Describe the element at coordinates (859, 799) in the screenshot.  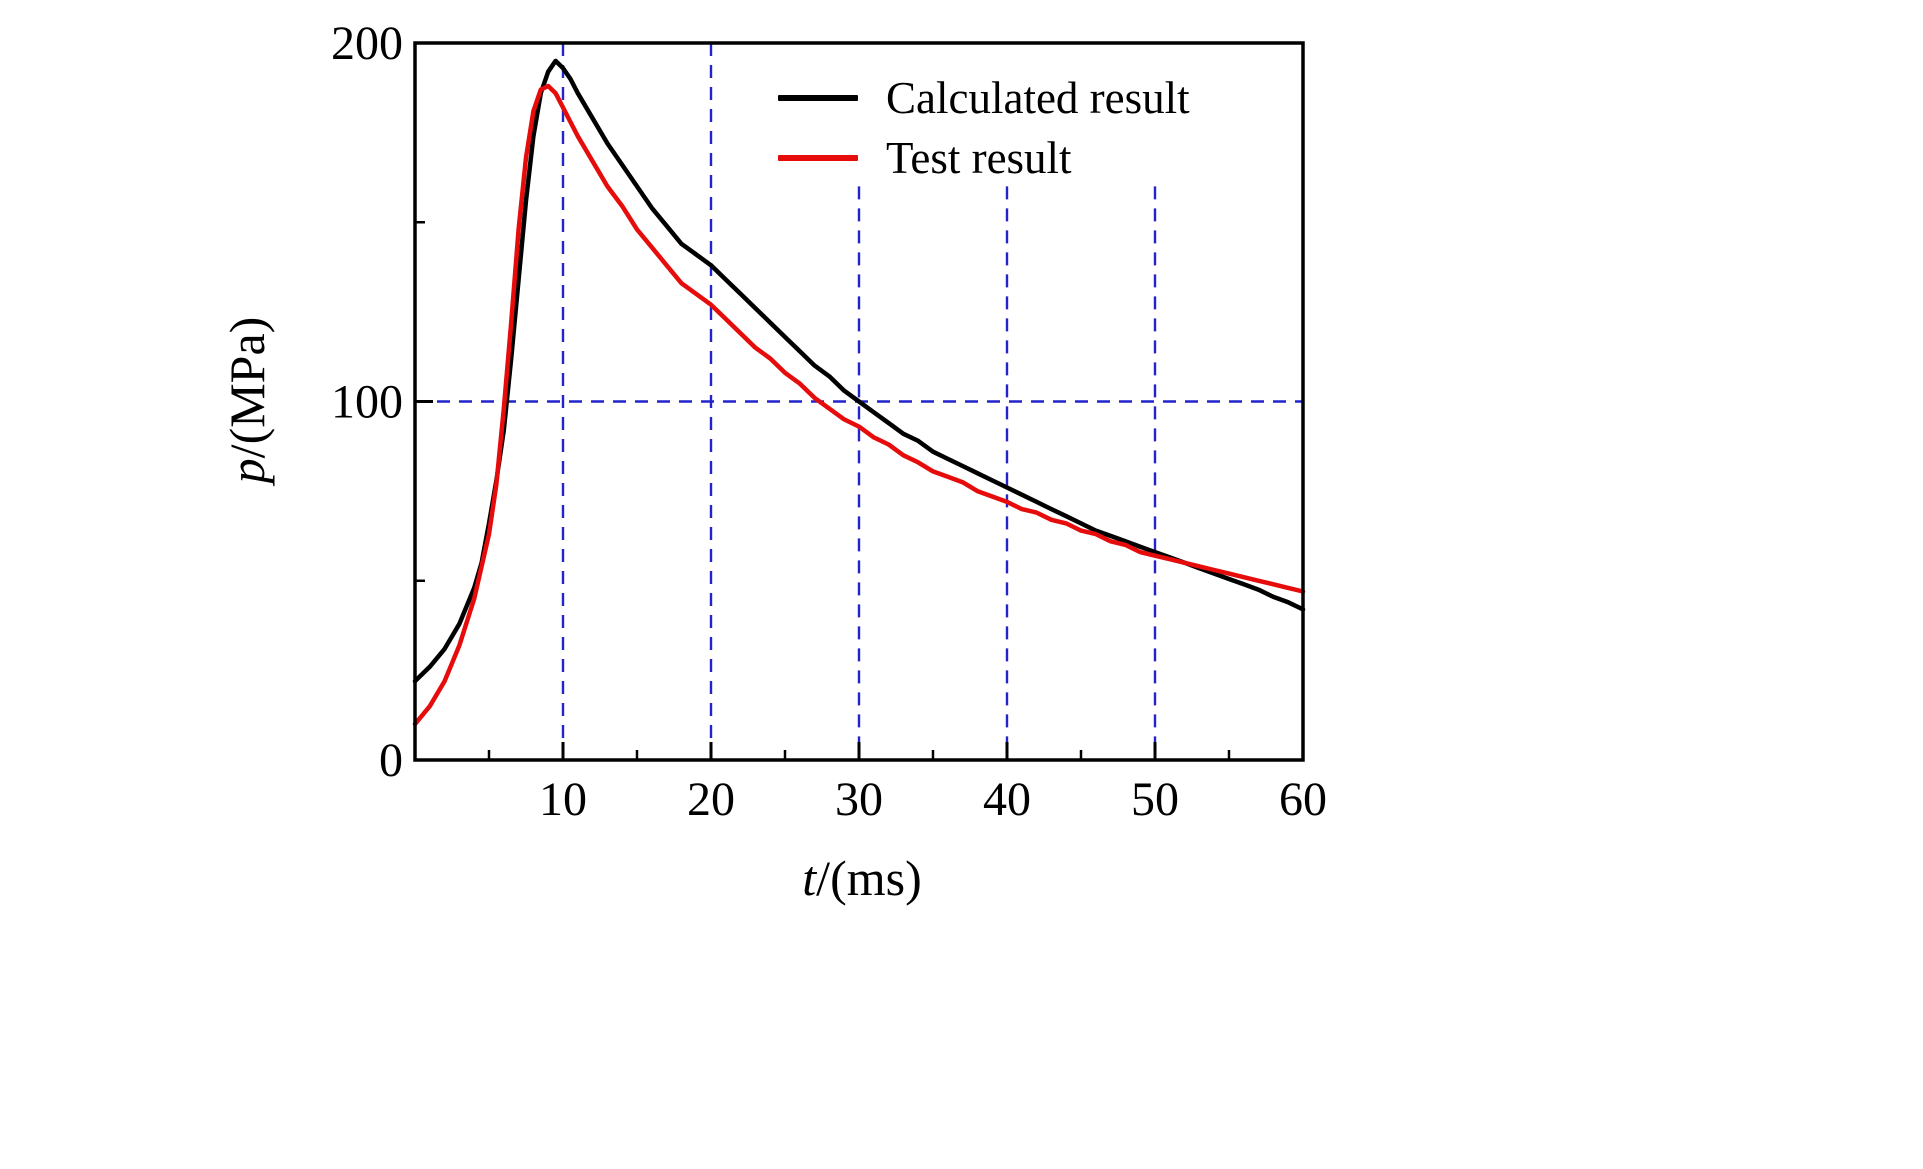
I see `x-tick-label: 30` at that location.